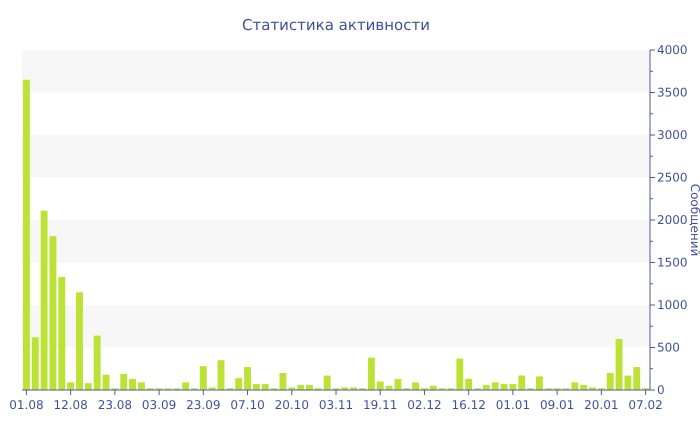 This screenshot has height=430, width=700. I want to click on x-tick-label: 23.08, so click(115, 405).